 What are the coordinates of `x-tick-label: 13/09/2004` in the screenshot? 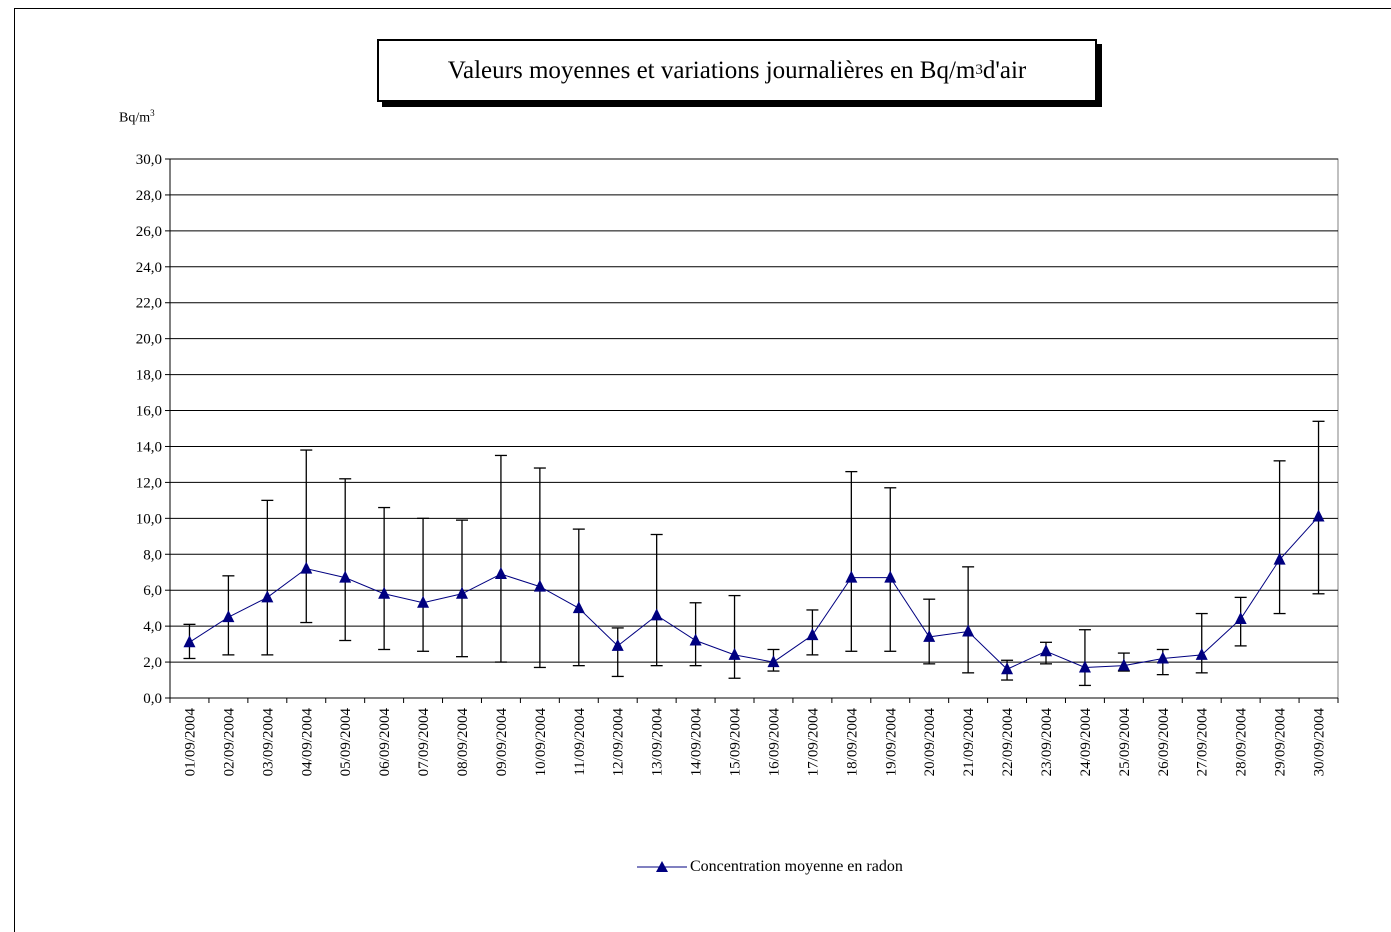 It's located at (658, 742).